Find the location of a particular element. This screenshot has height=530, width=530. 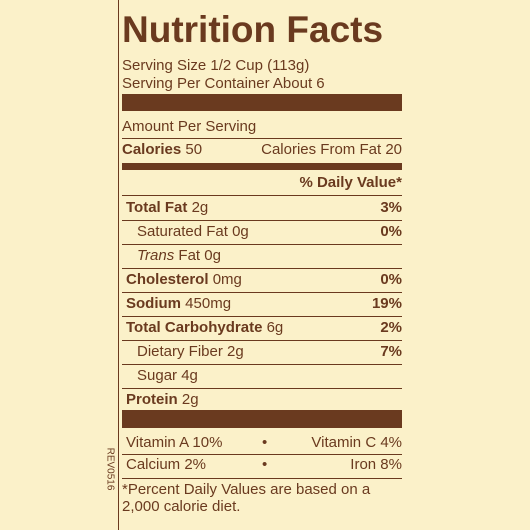

nutrient-row: Saturated Fat 0g is located at coordinates (193, 232).